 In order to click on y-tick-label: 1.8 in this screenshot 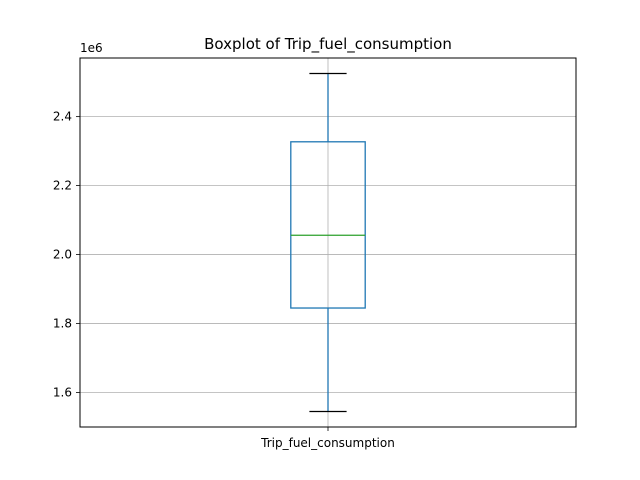, I will do `click(62, 324)`.